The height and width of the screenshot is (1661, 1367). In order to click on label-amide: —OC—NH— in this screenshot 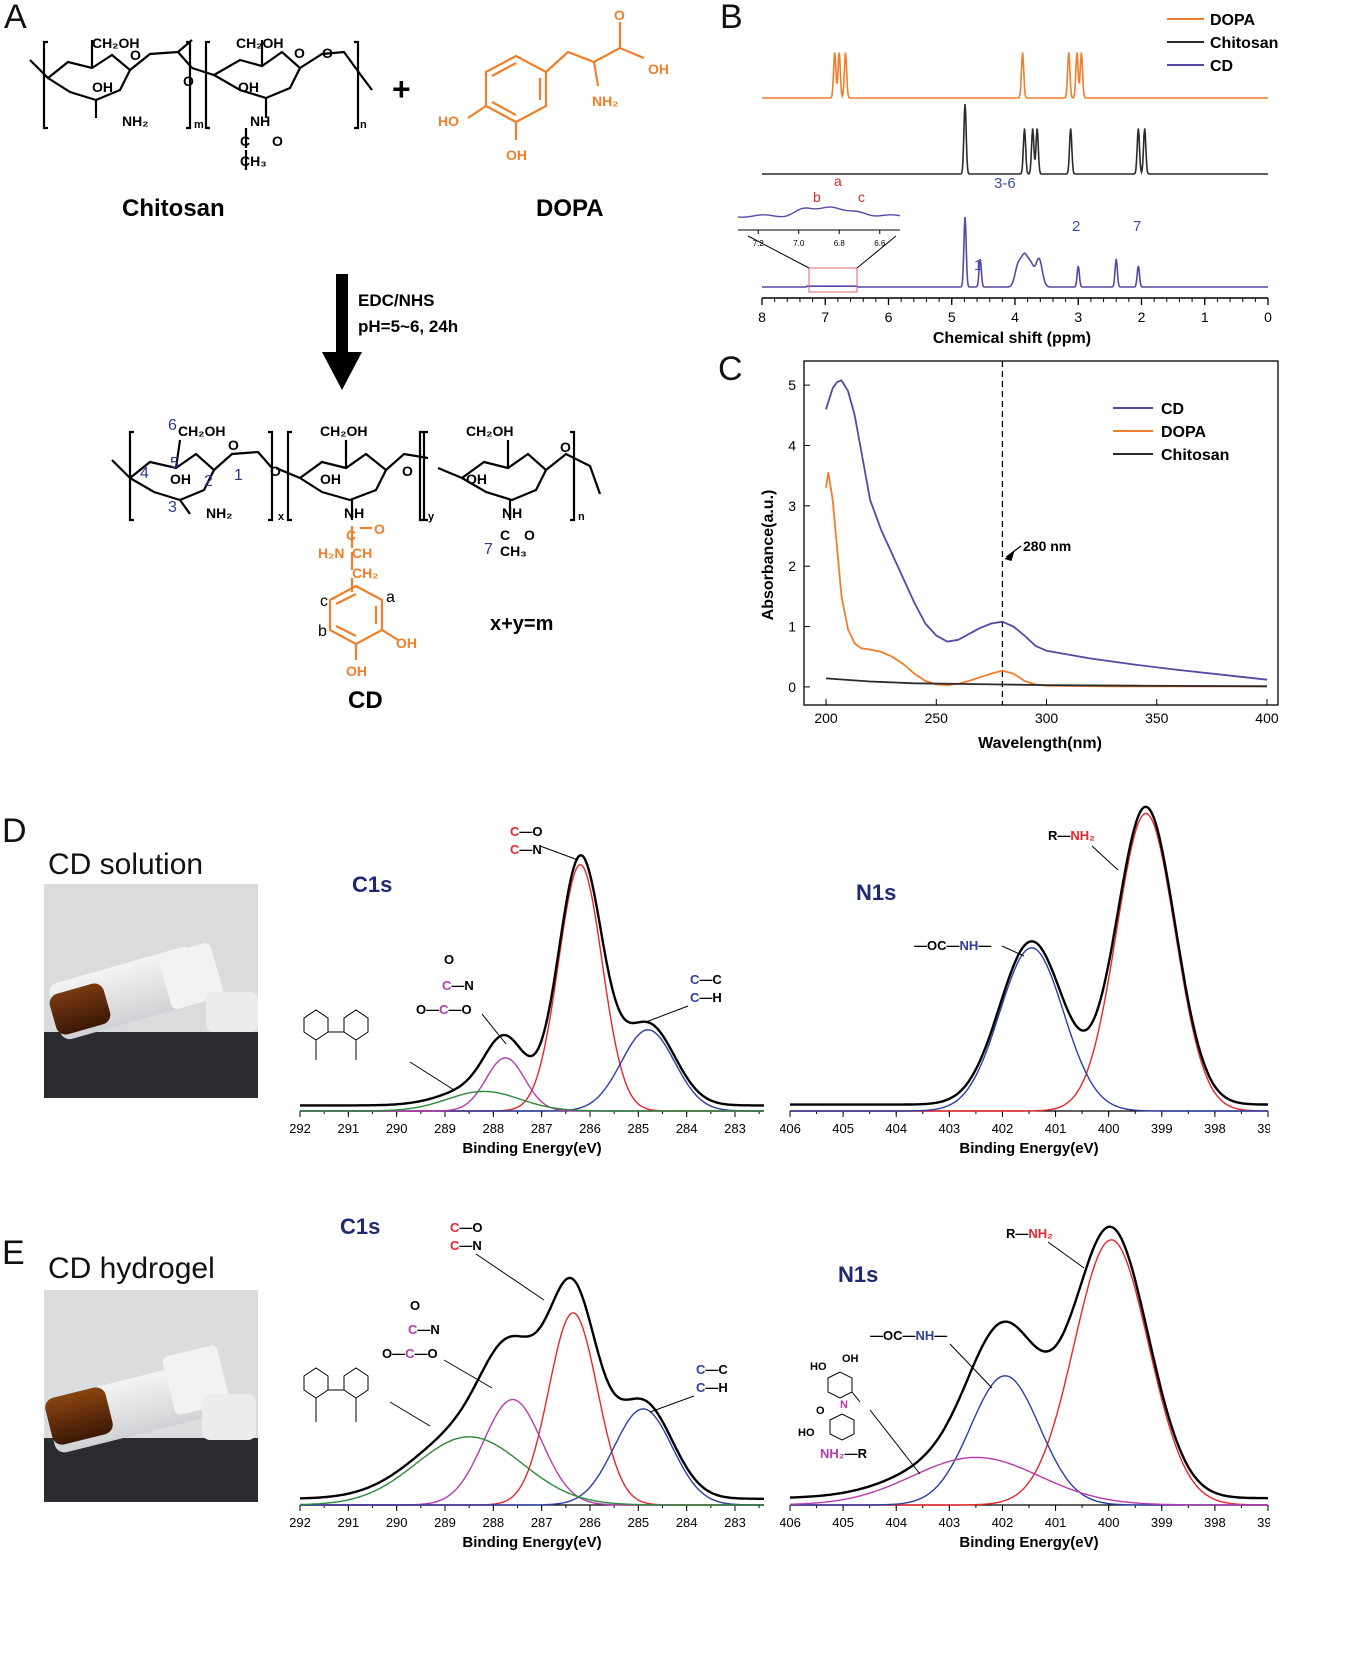, I will do `click(908, 1335)`.